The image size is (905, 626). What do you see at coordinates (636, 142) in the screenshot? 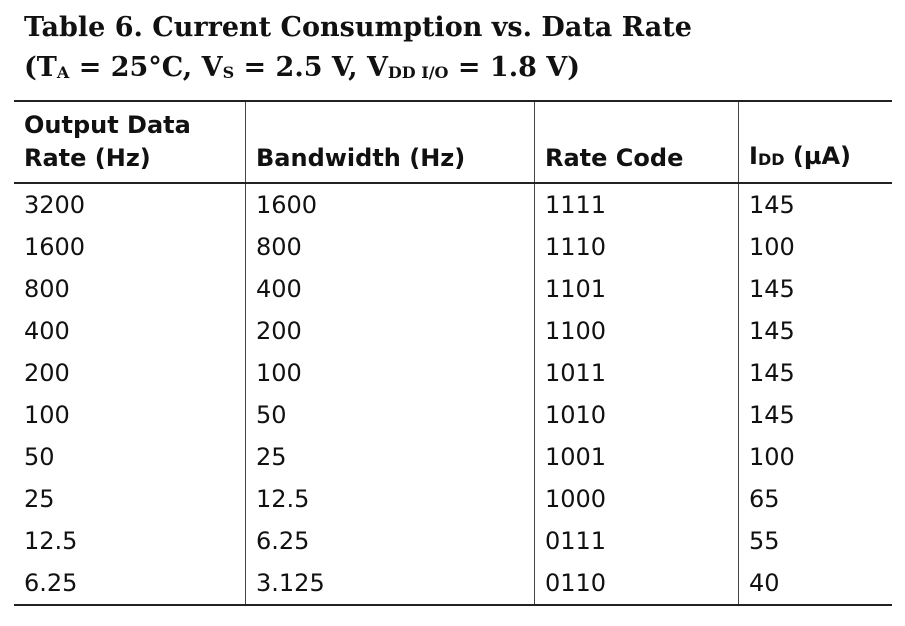
I see `header-rate-code: Rate Code` at bounding box center [636, 142].